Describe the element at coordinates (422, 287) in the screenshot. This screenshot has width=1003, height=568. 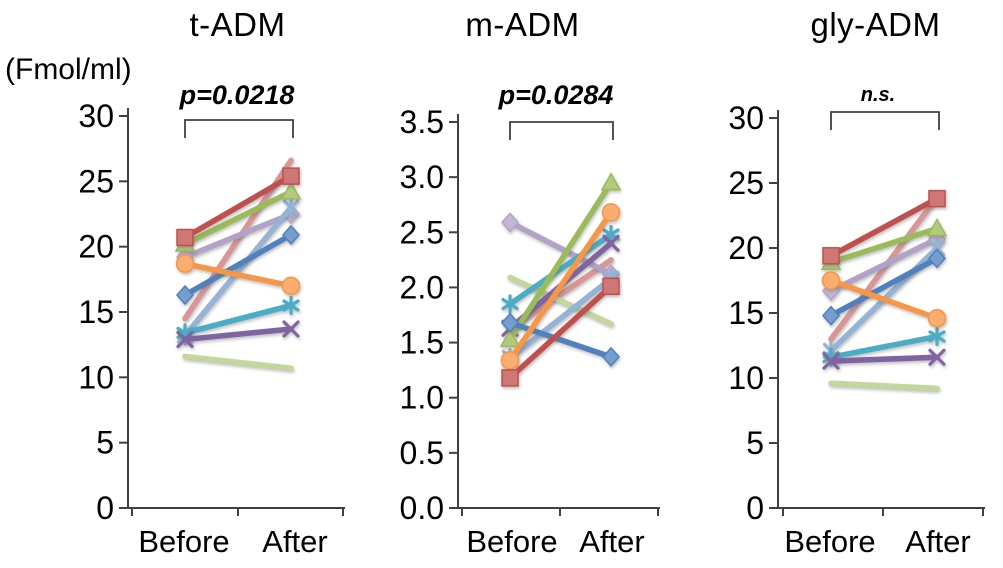
I see `y-tick-label: 2.0` at that location.